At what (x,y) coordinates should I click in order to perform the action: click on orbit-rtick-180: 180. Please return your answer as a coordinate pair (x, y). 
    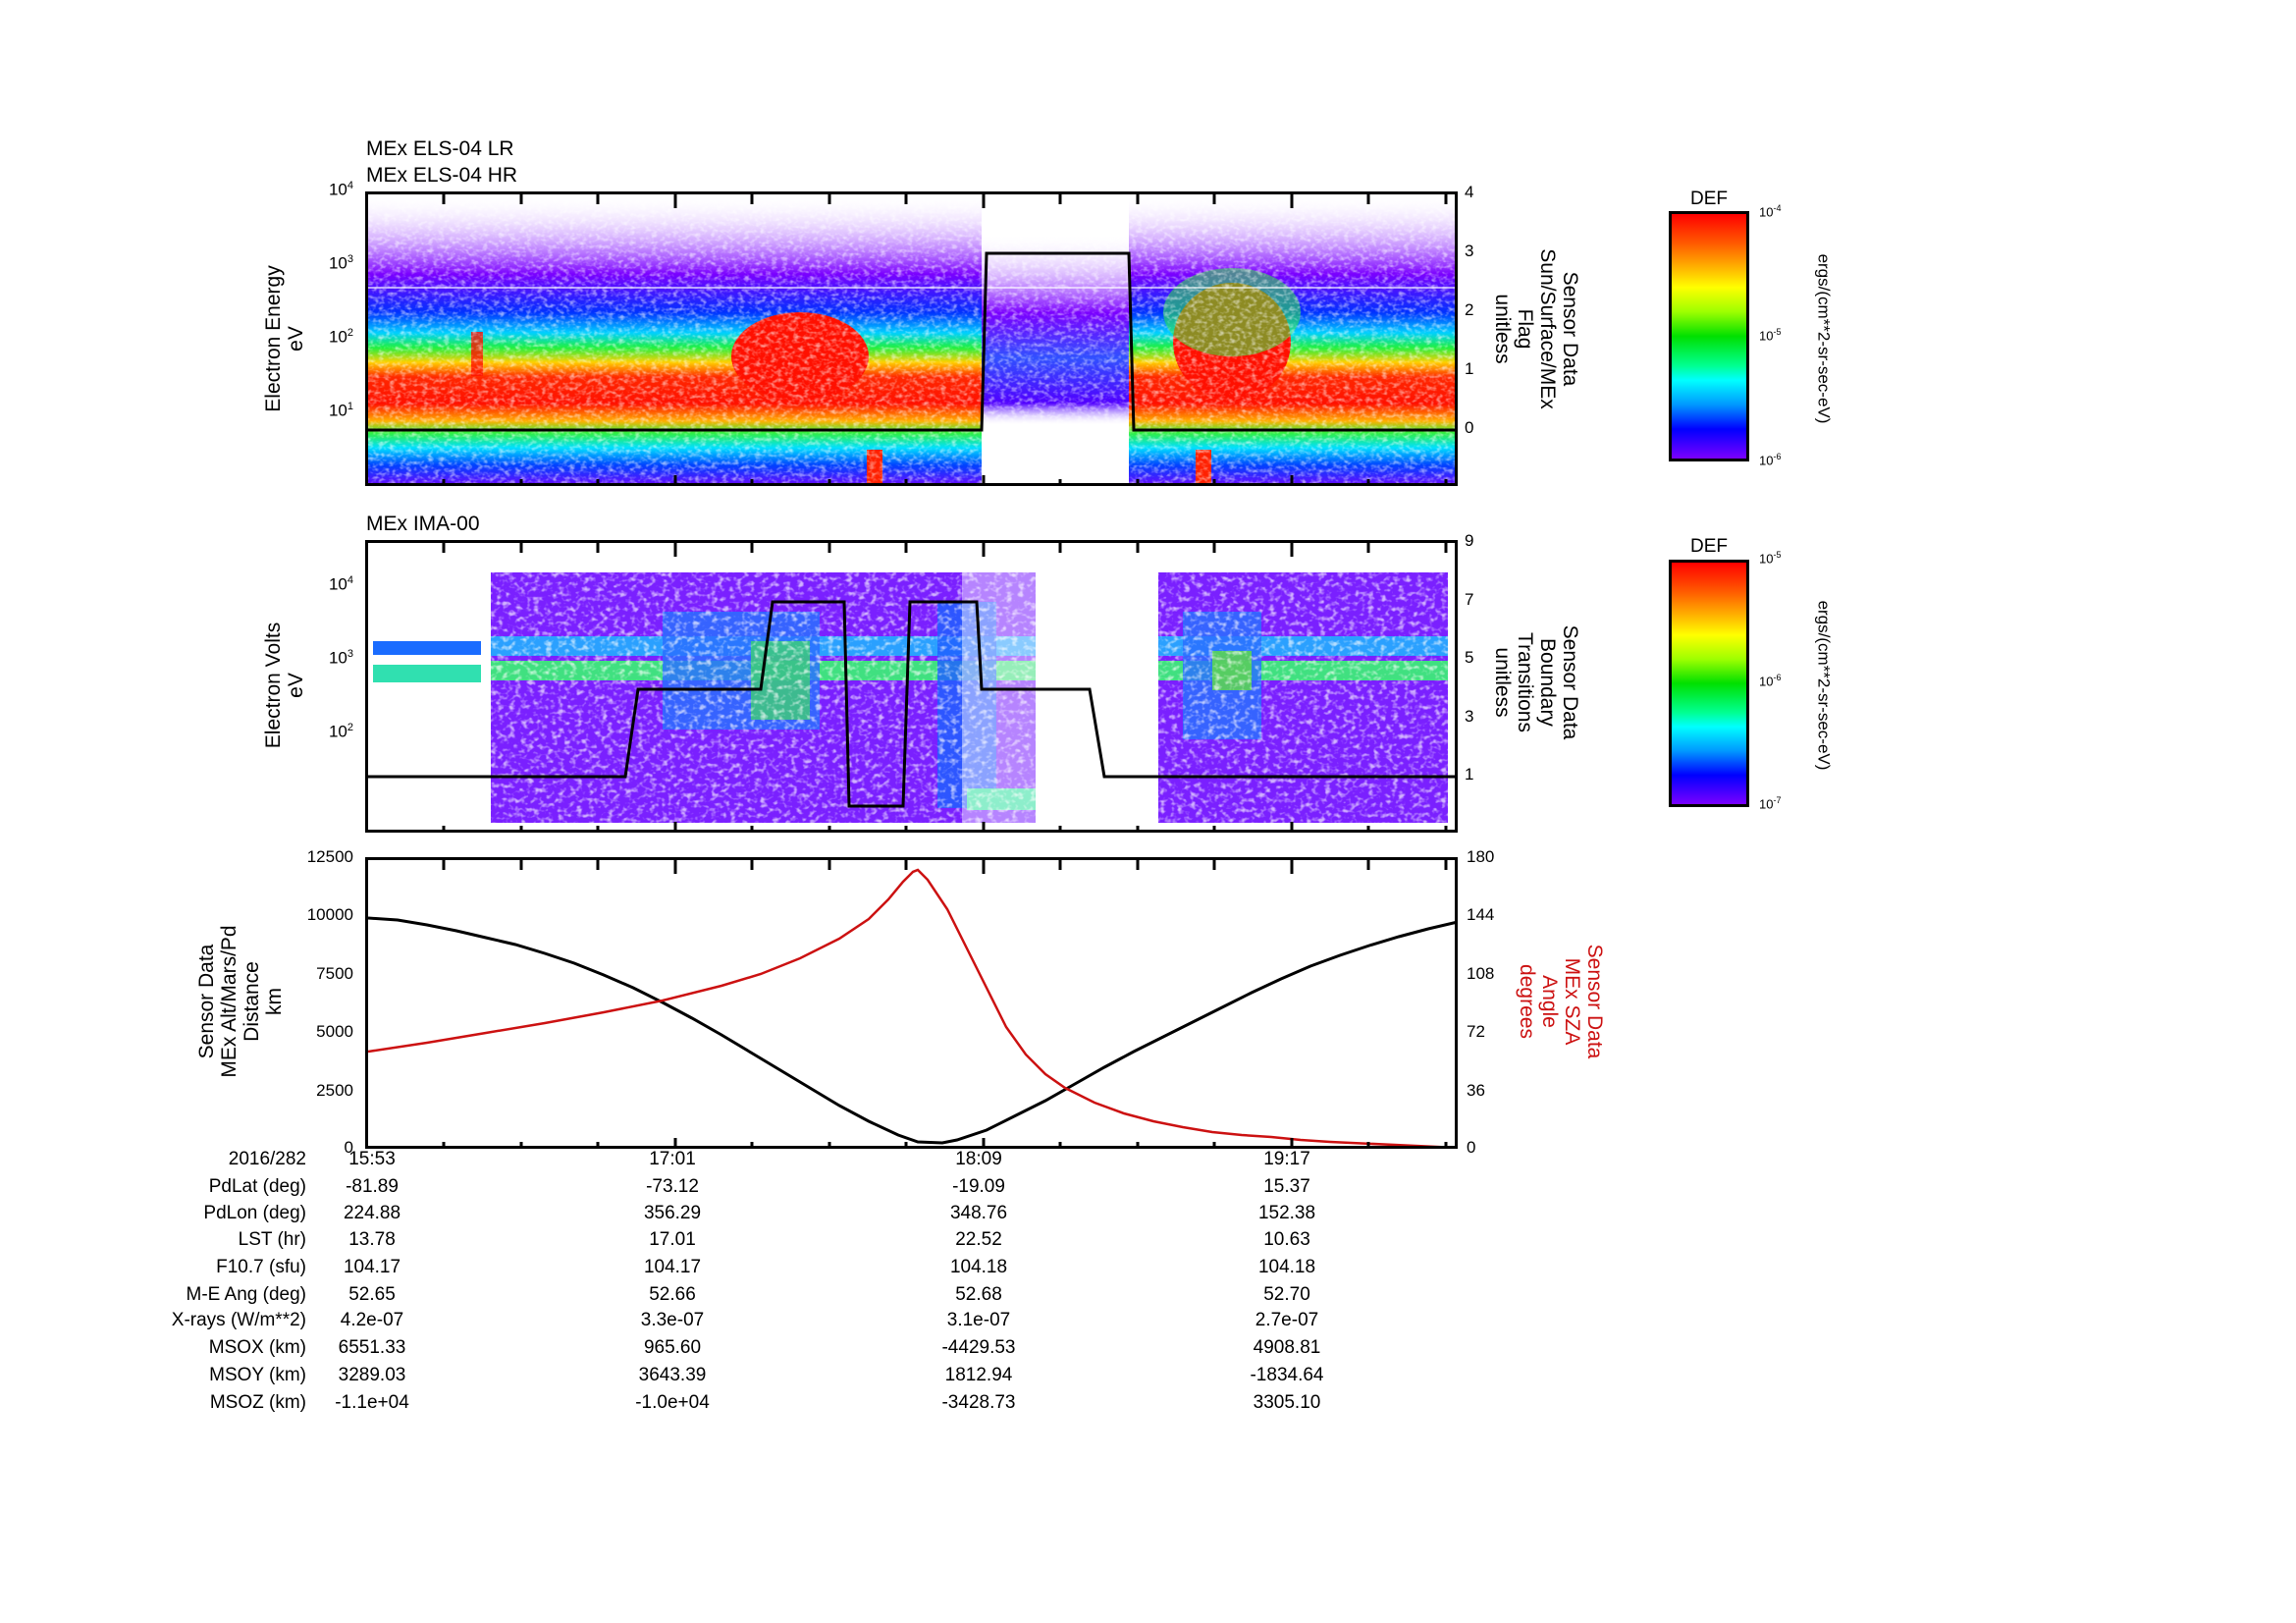
    Looking at the image, I should click on (1481, 856).